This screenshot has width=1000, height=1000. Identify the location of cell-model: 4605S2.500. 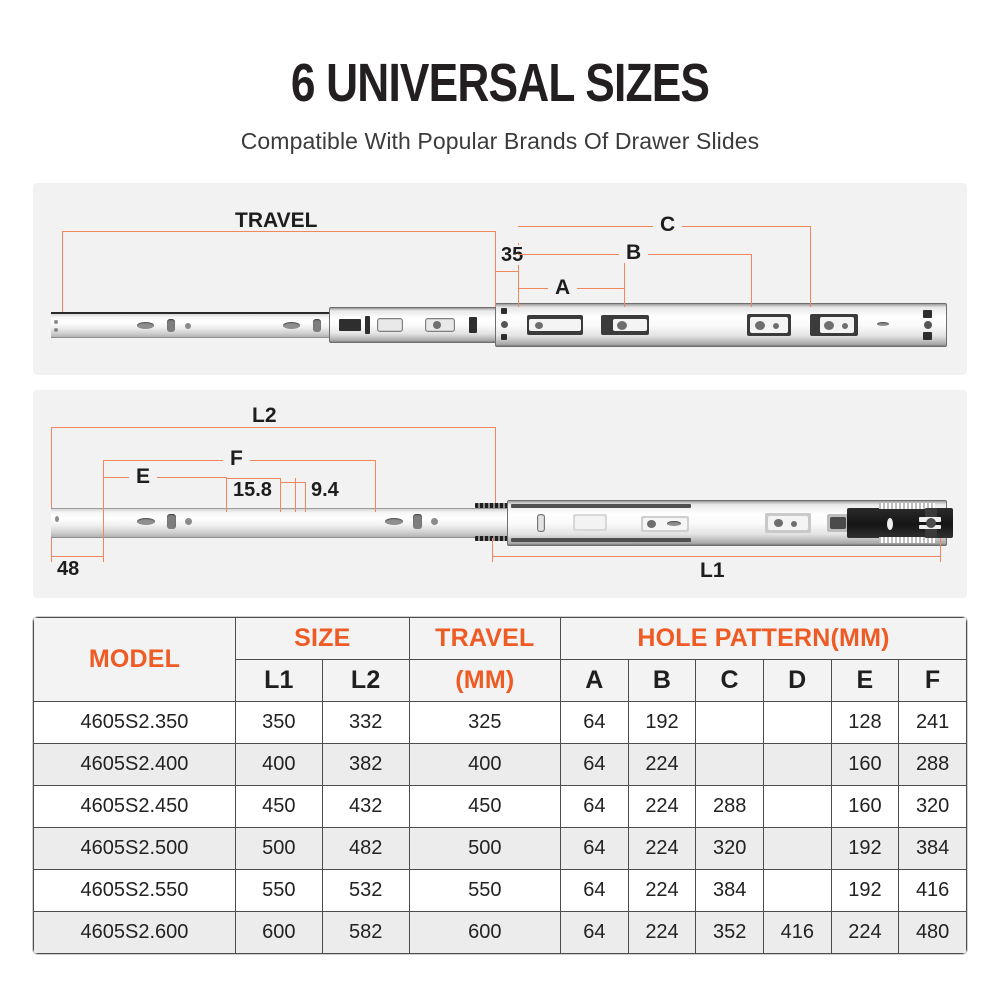
(134, 848).